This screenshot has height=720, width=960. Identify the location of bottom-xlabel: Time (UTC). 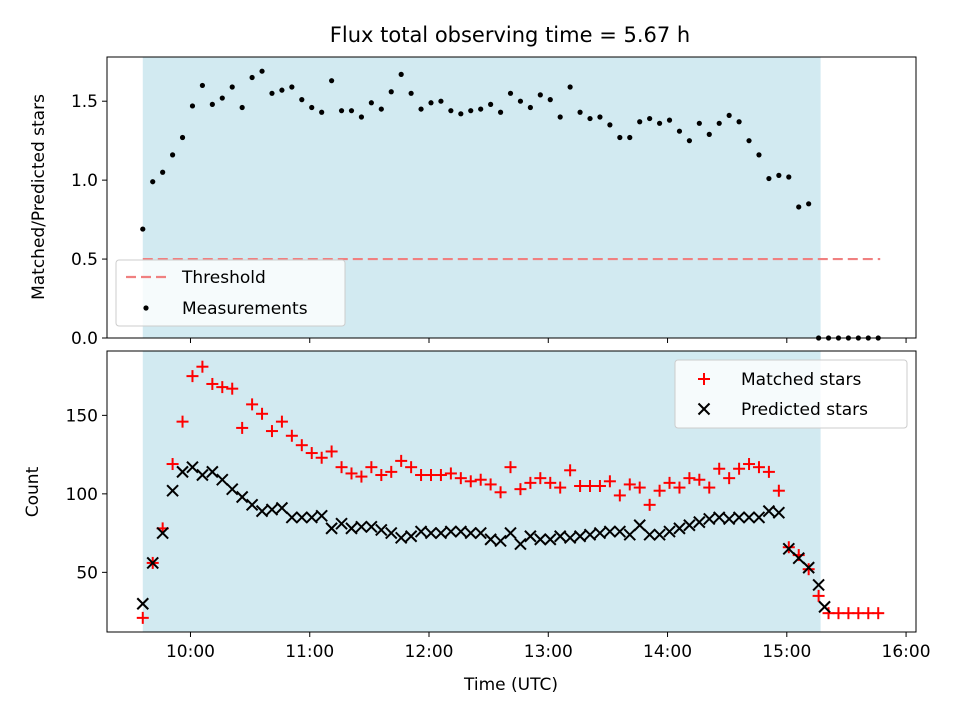
(510, 685).